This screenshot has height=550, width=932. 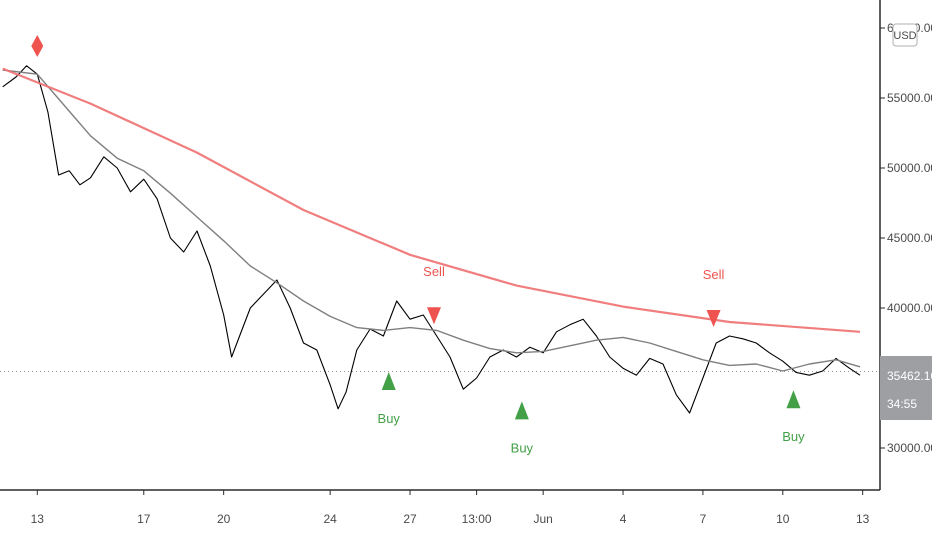 What do you see at coordinates (909, 98) in the screenshot?
I see `y-tick-label: 55000.00` at bounding box center [909, 98].